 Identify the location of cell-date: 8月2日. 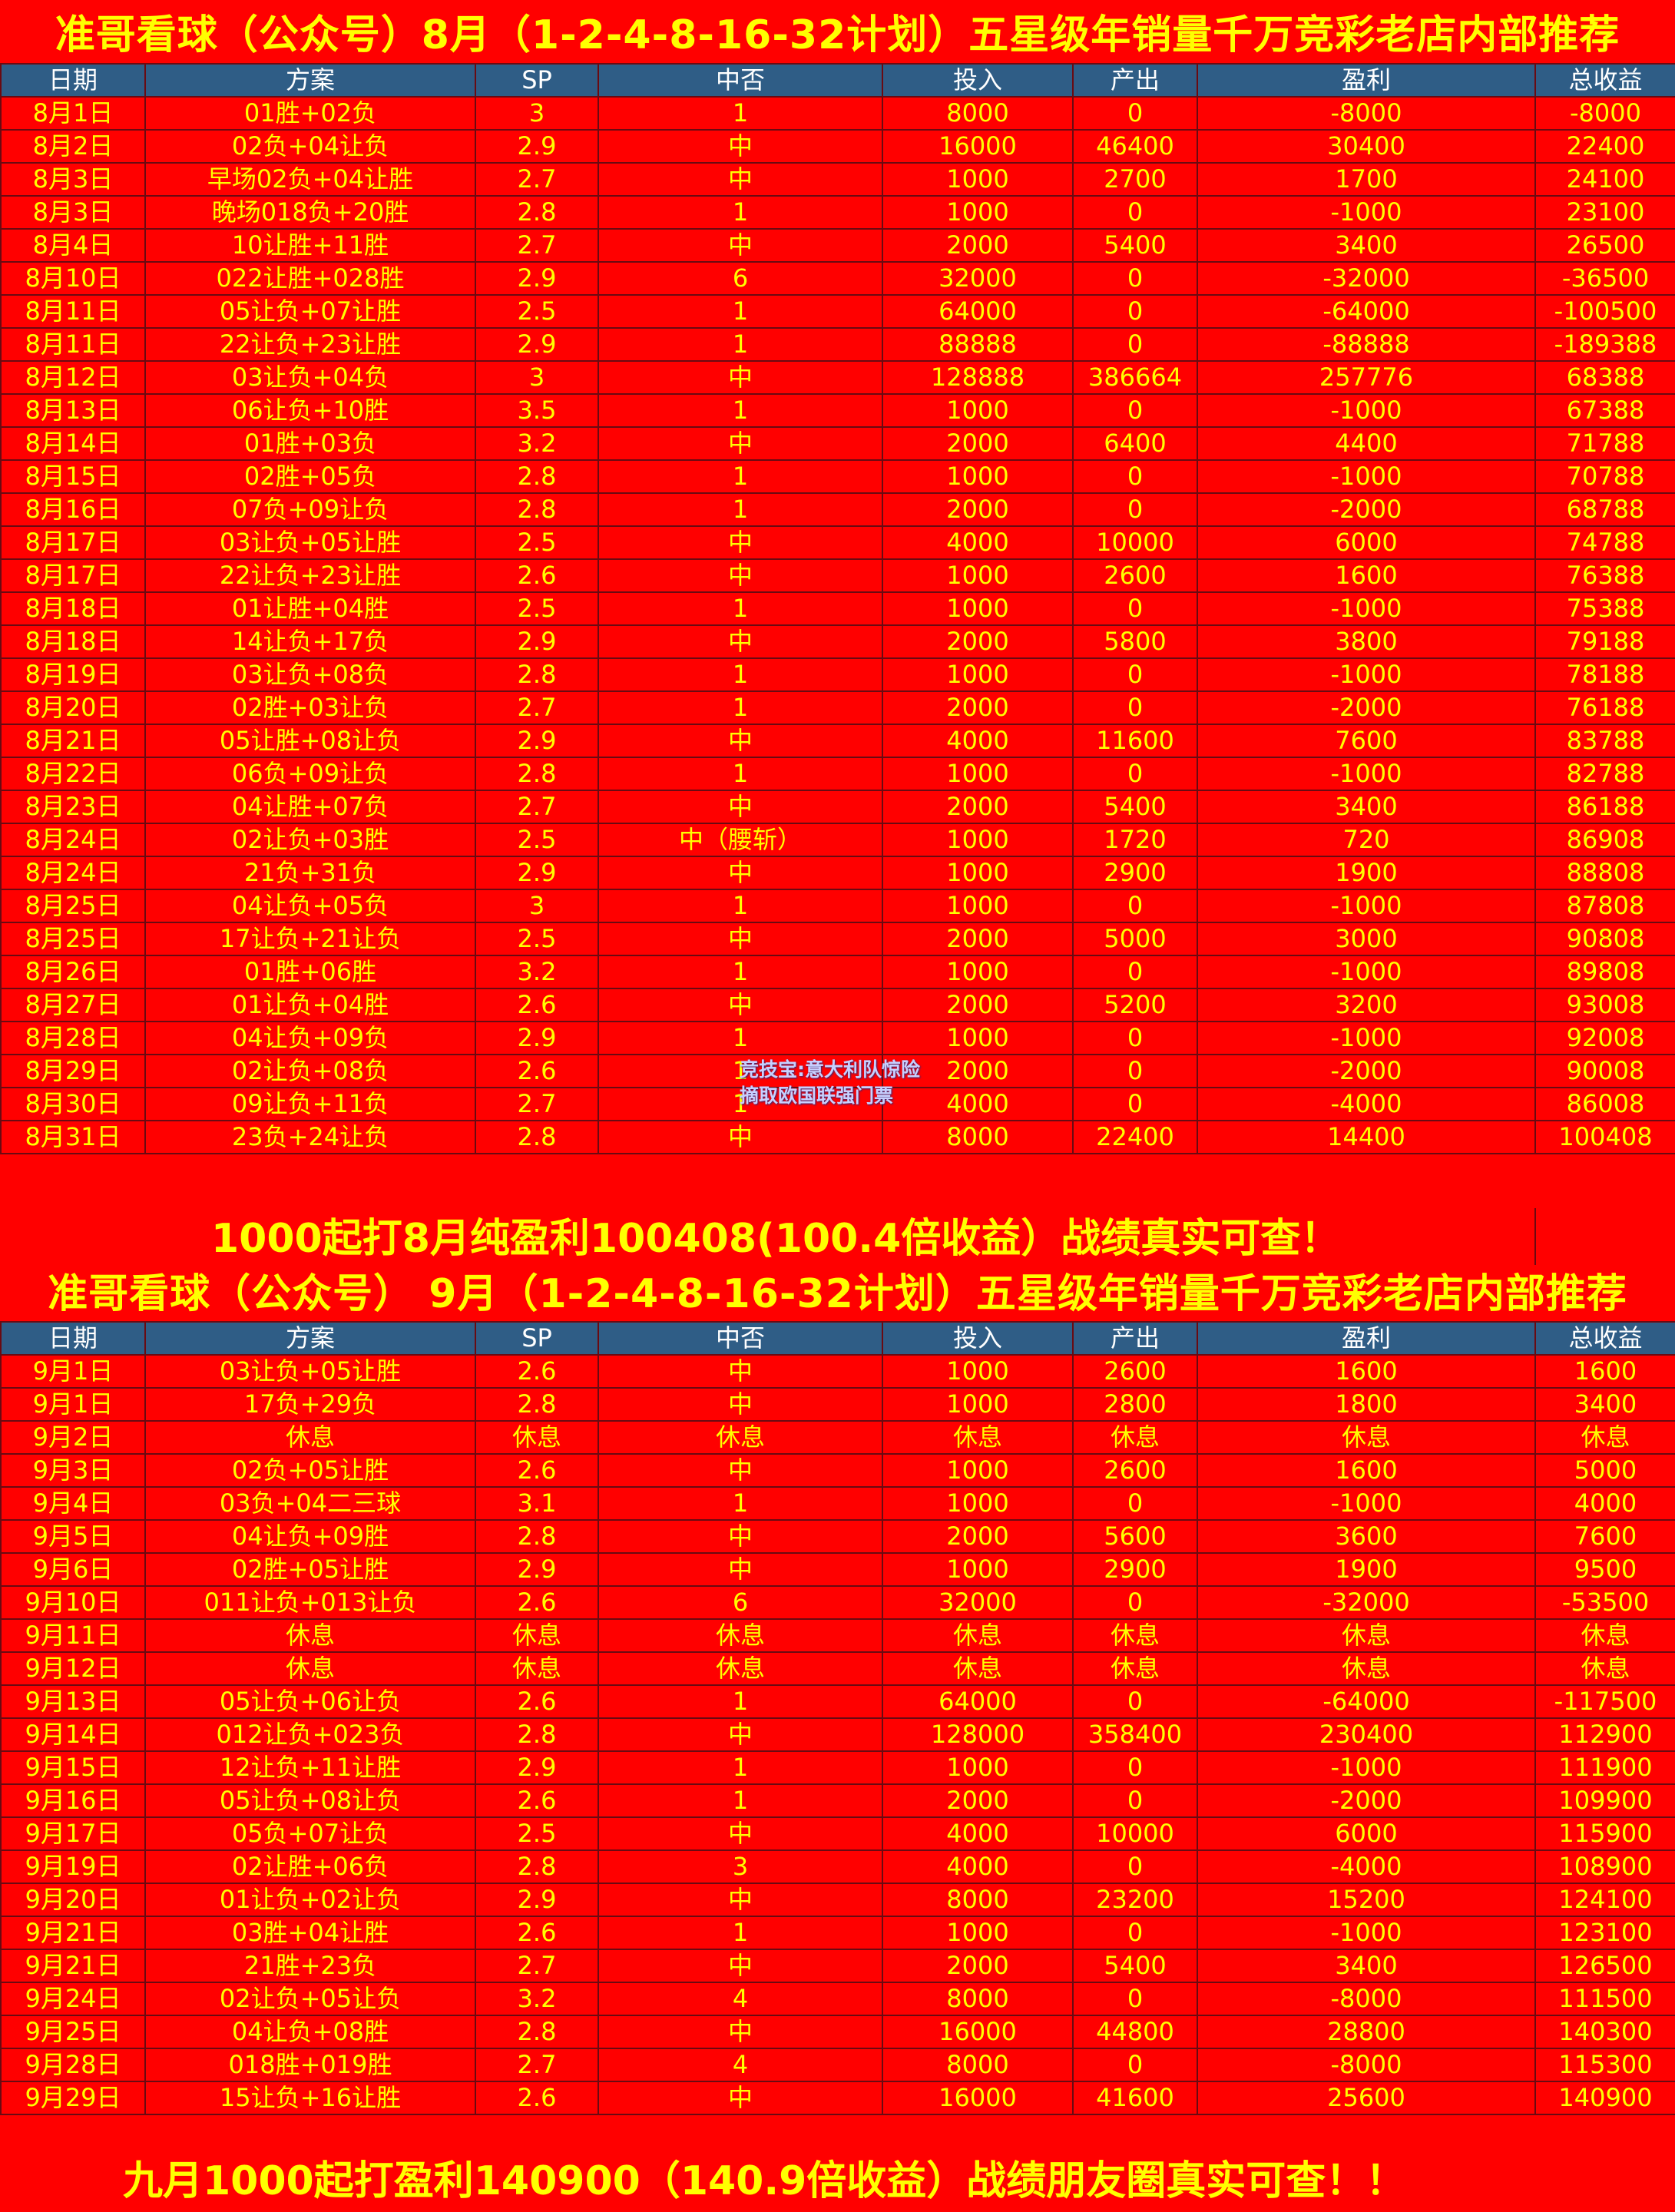
(73, 147).